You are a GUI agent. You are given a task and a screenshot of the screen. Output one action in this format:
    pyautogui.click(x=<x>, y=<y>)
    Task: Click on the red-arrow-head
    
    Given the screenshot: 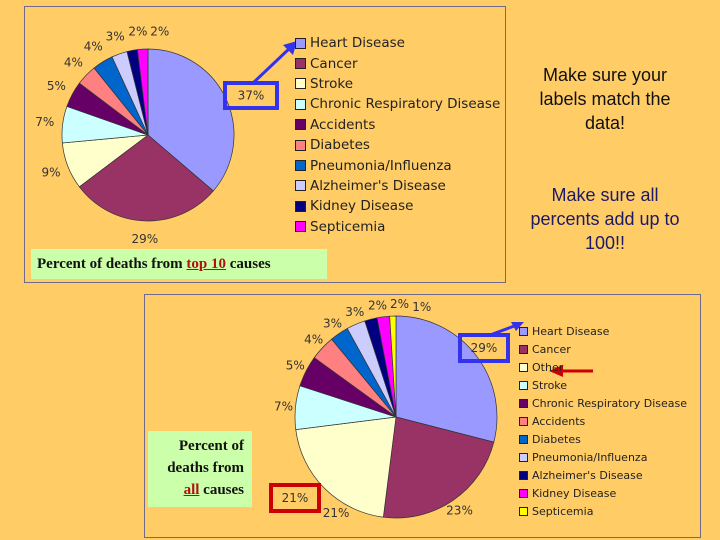 What is the action you would take?
    pyautogui.click(x=556, y=371)
    